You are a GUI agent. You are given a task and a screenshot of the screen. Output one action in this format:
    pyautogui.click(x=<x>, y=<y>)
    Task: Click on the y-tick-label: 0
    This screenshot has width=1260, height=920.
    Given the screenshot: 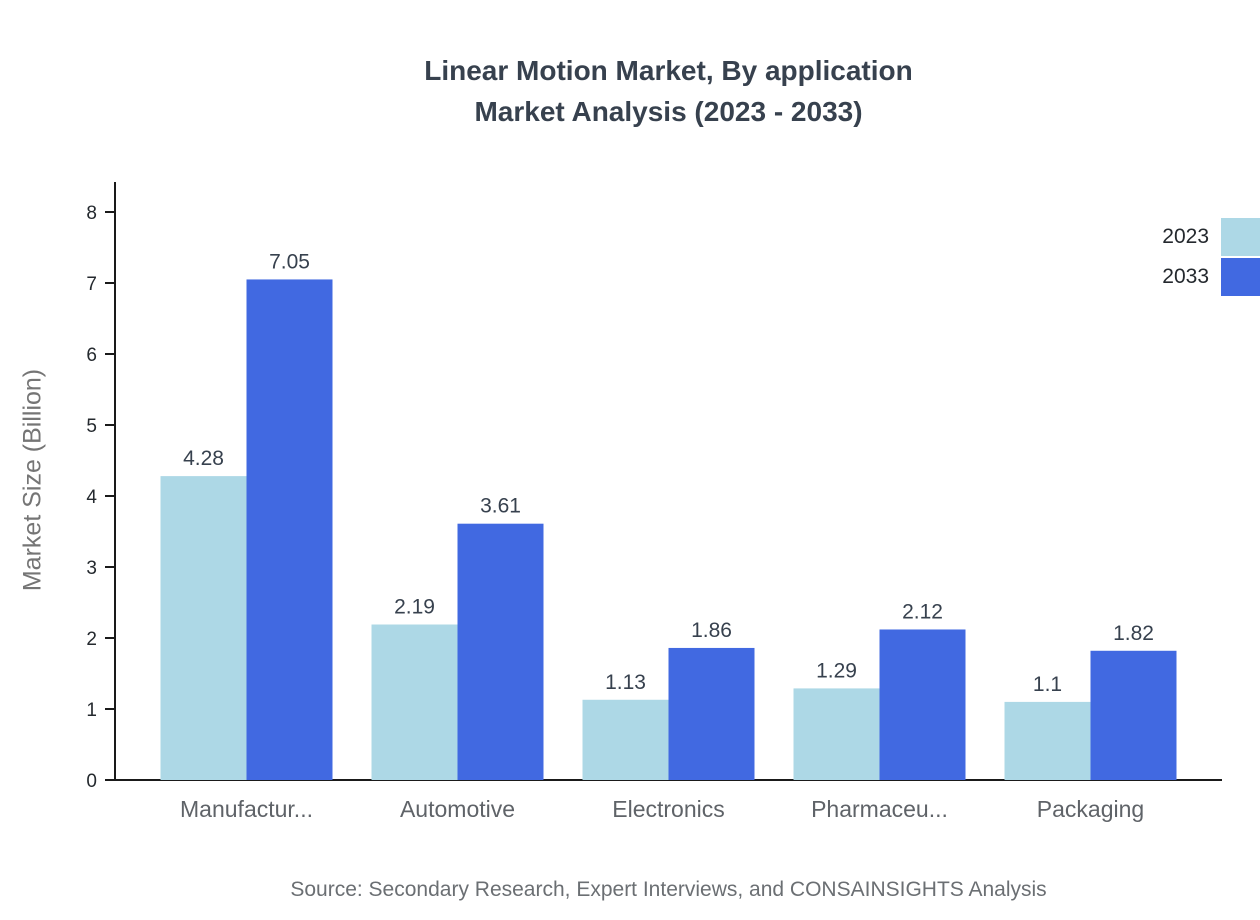 What is the action you would take?
    pyautogui.click(x=91, y=781)
    